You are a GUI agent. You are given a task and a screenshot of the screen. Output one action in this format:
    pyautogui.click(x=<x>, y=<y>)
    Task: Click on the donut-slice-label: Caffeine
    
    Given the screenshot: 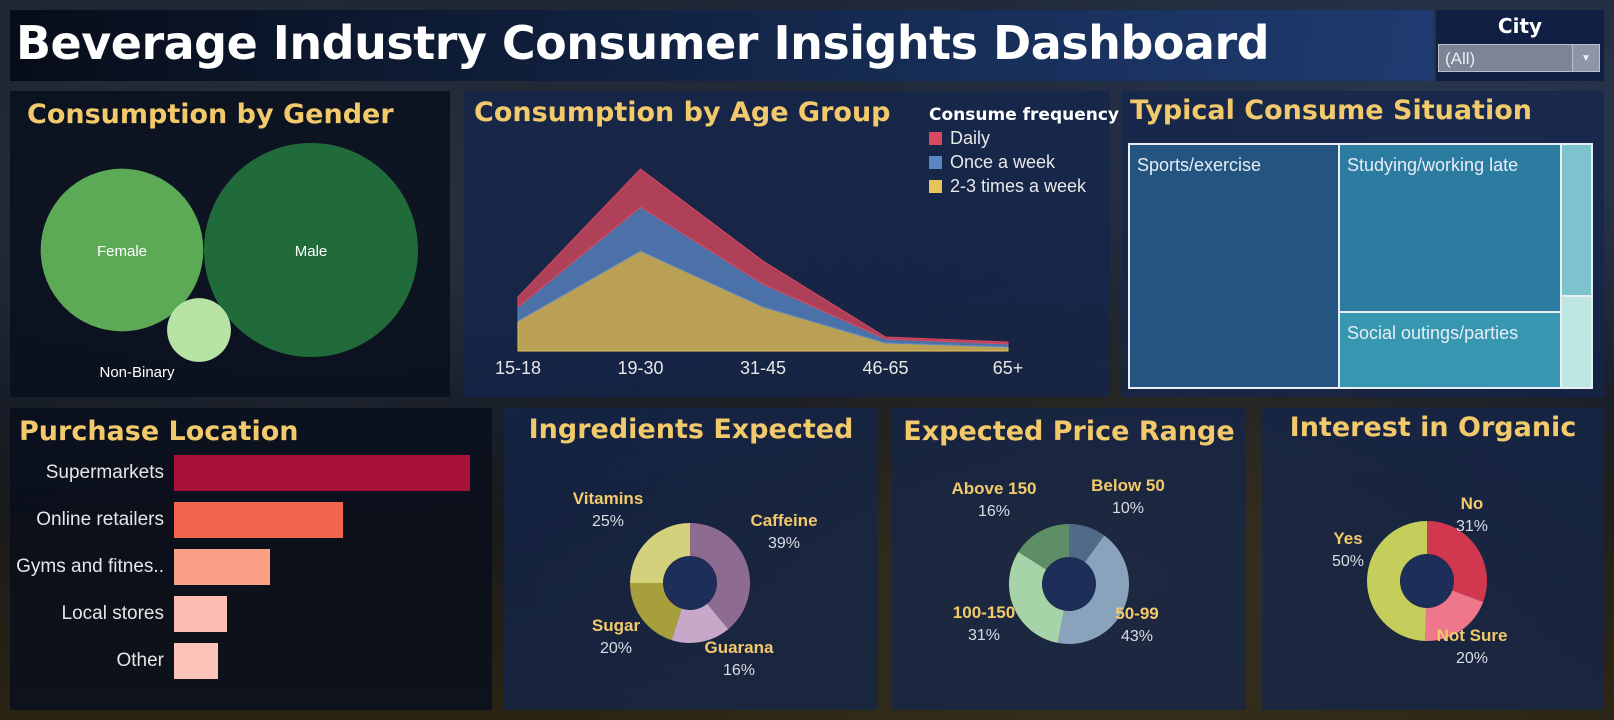 What is the action you would take?
    pyautogui.click(x=783, y=520)
    